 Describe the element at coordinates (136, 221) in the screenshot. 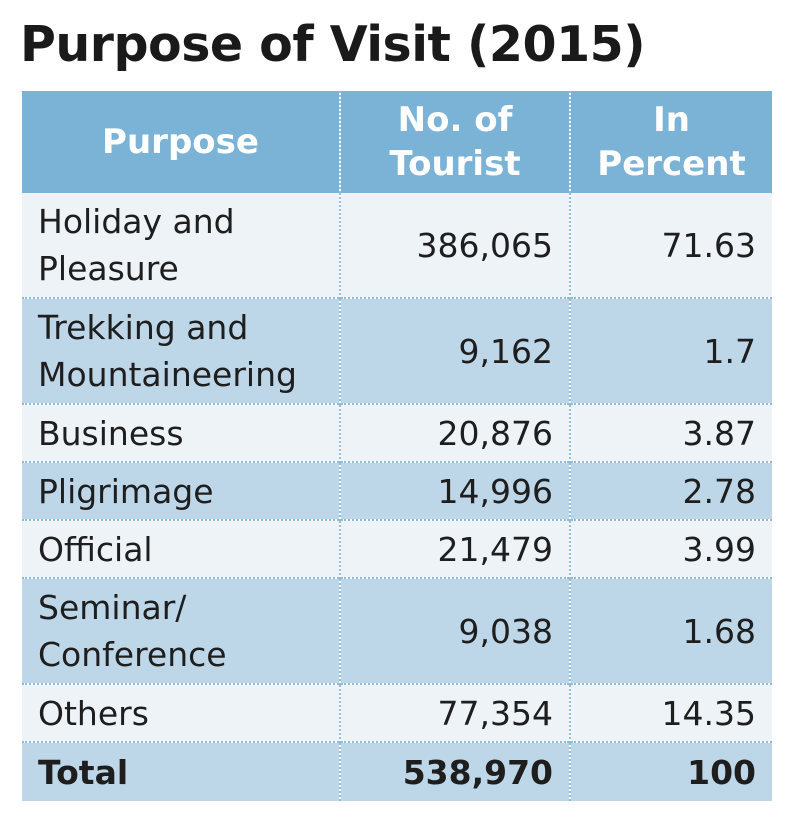

I see `purpose-line1: Holiday and` at that location.